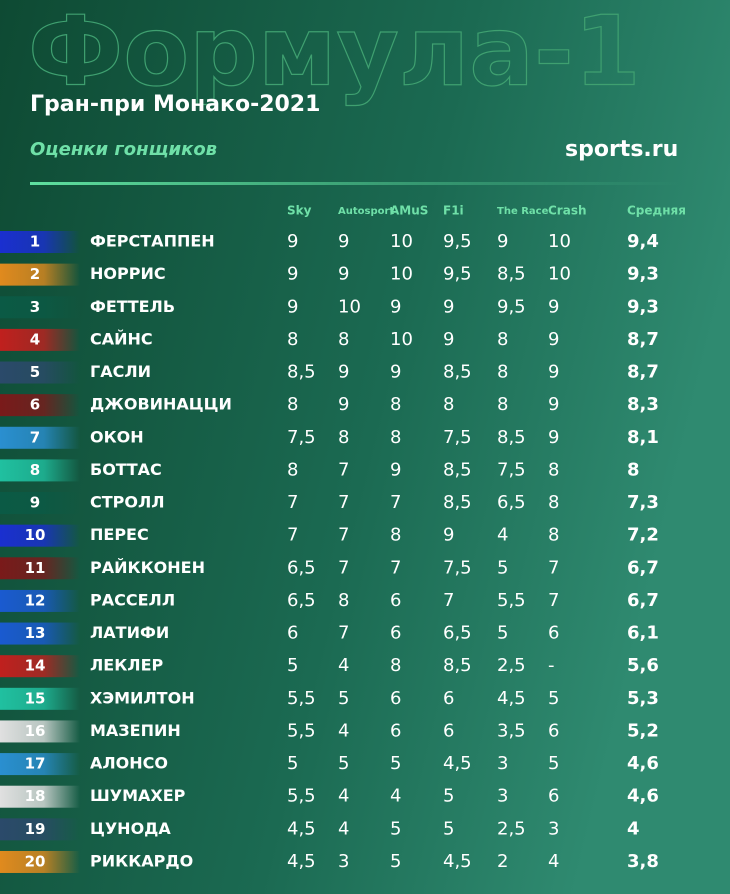 This screenshot has width=730, height=894. What do you see at coordinates (334, 53) in the screenshot?
I see `watermark: Формула-1` at bounding box center [334, 53].